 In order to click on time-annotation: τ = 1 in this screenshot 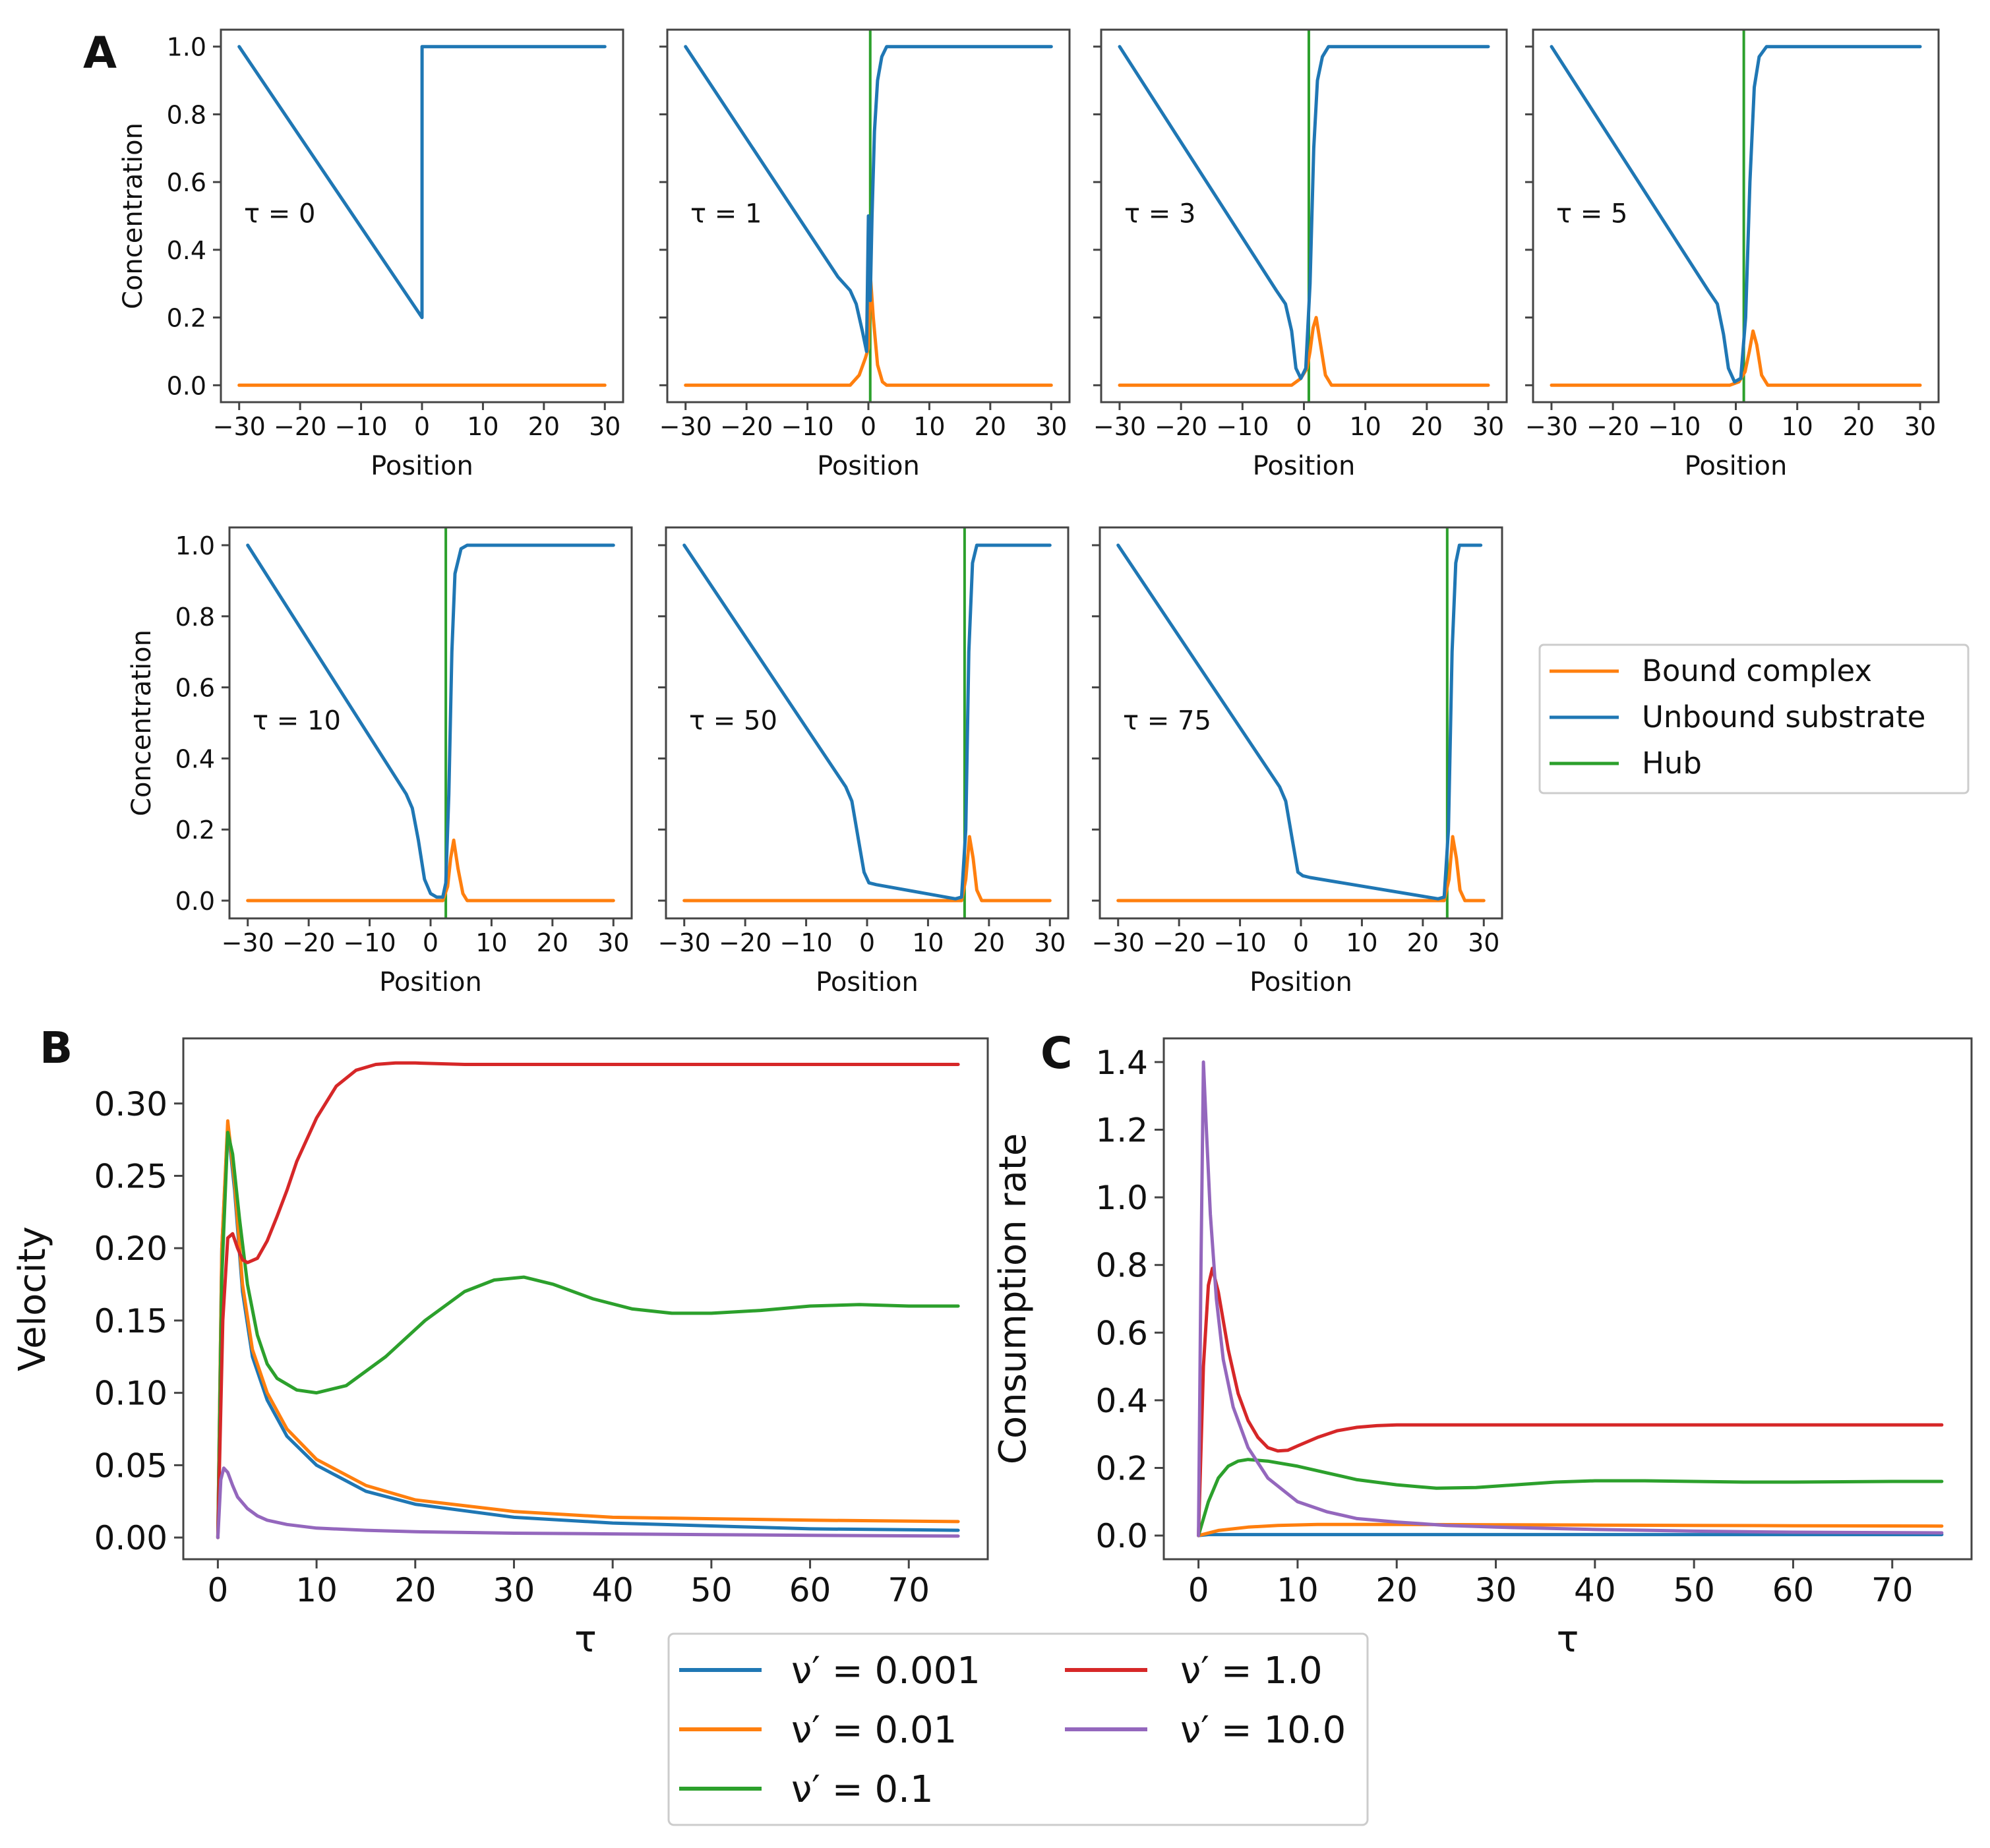, I will do `click(726, 214)`.